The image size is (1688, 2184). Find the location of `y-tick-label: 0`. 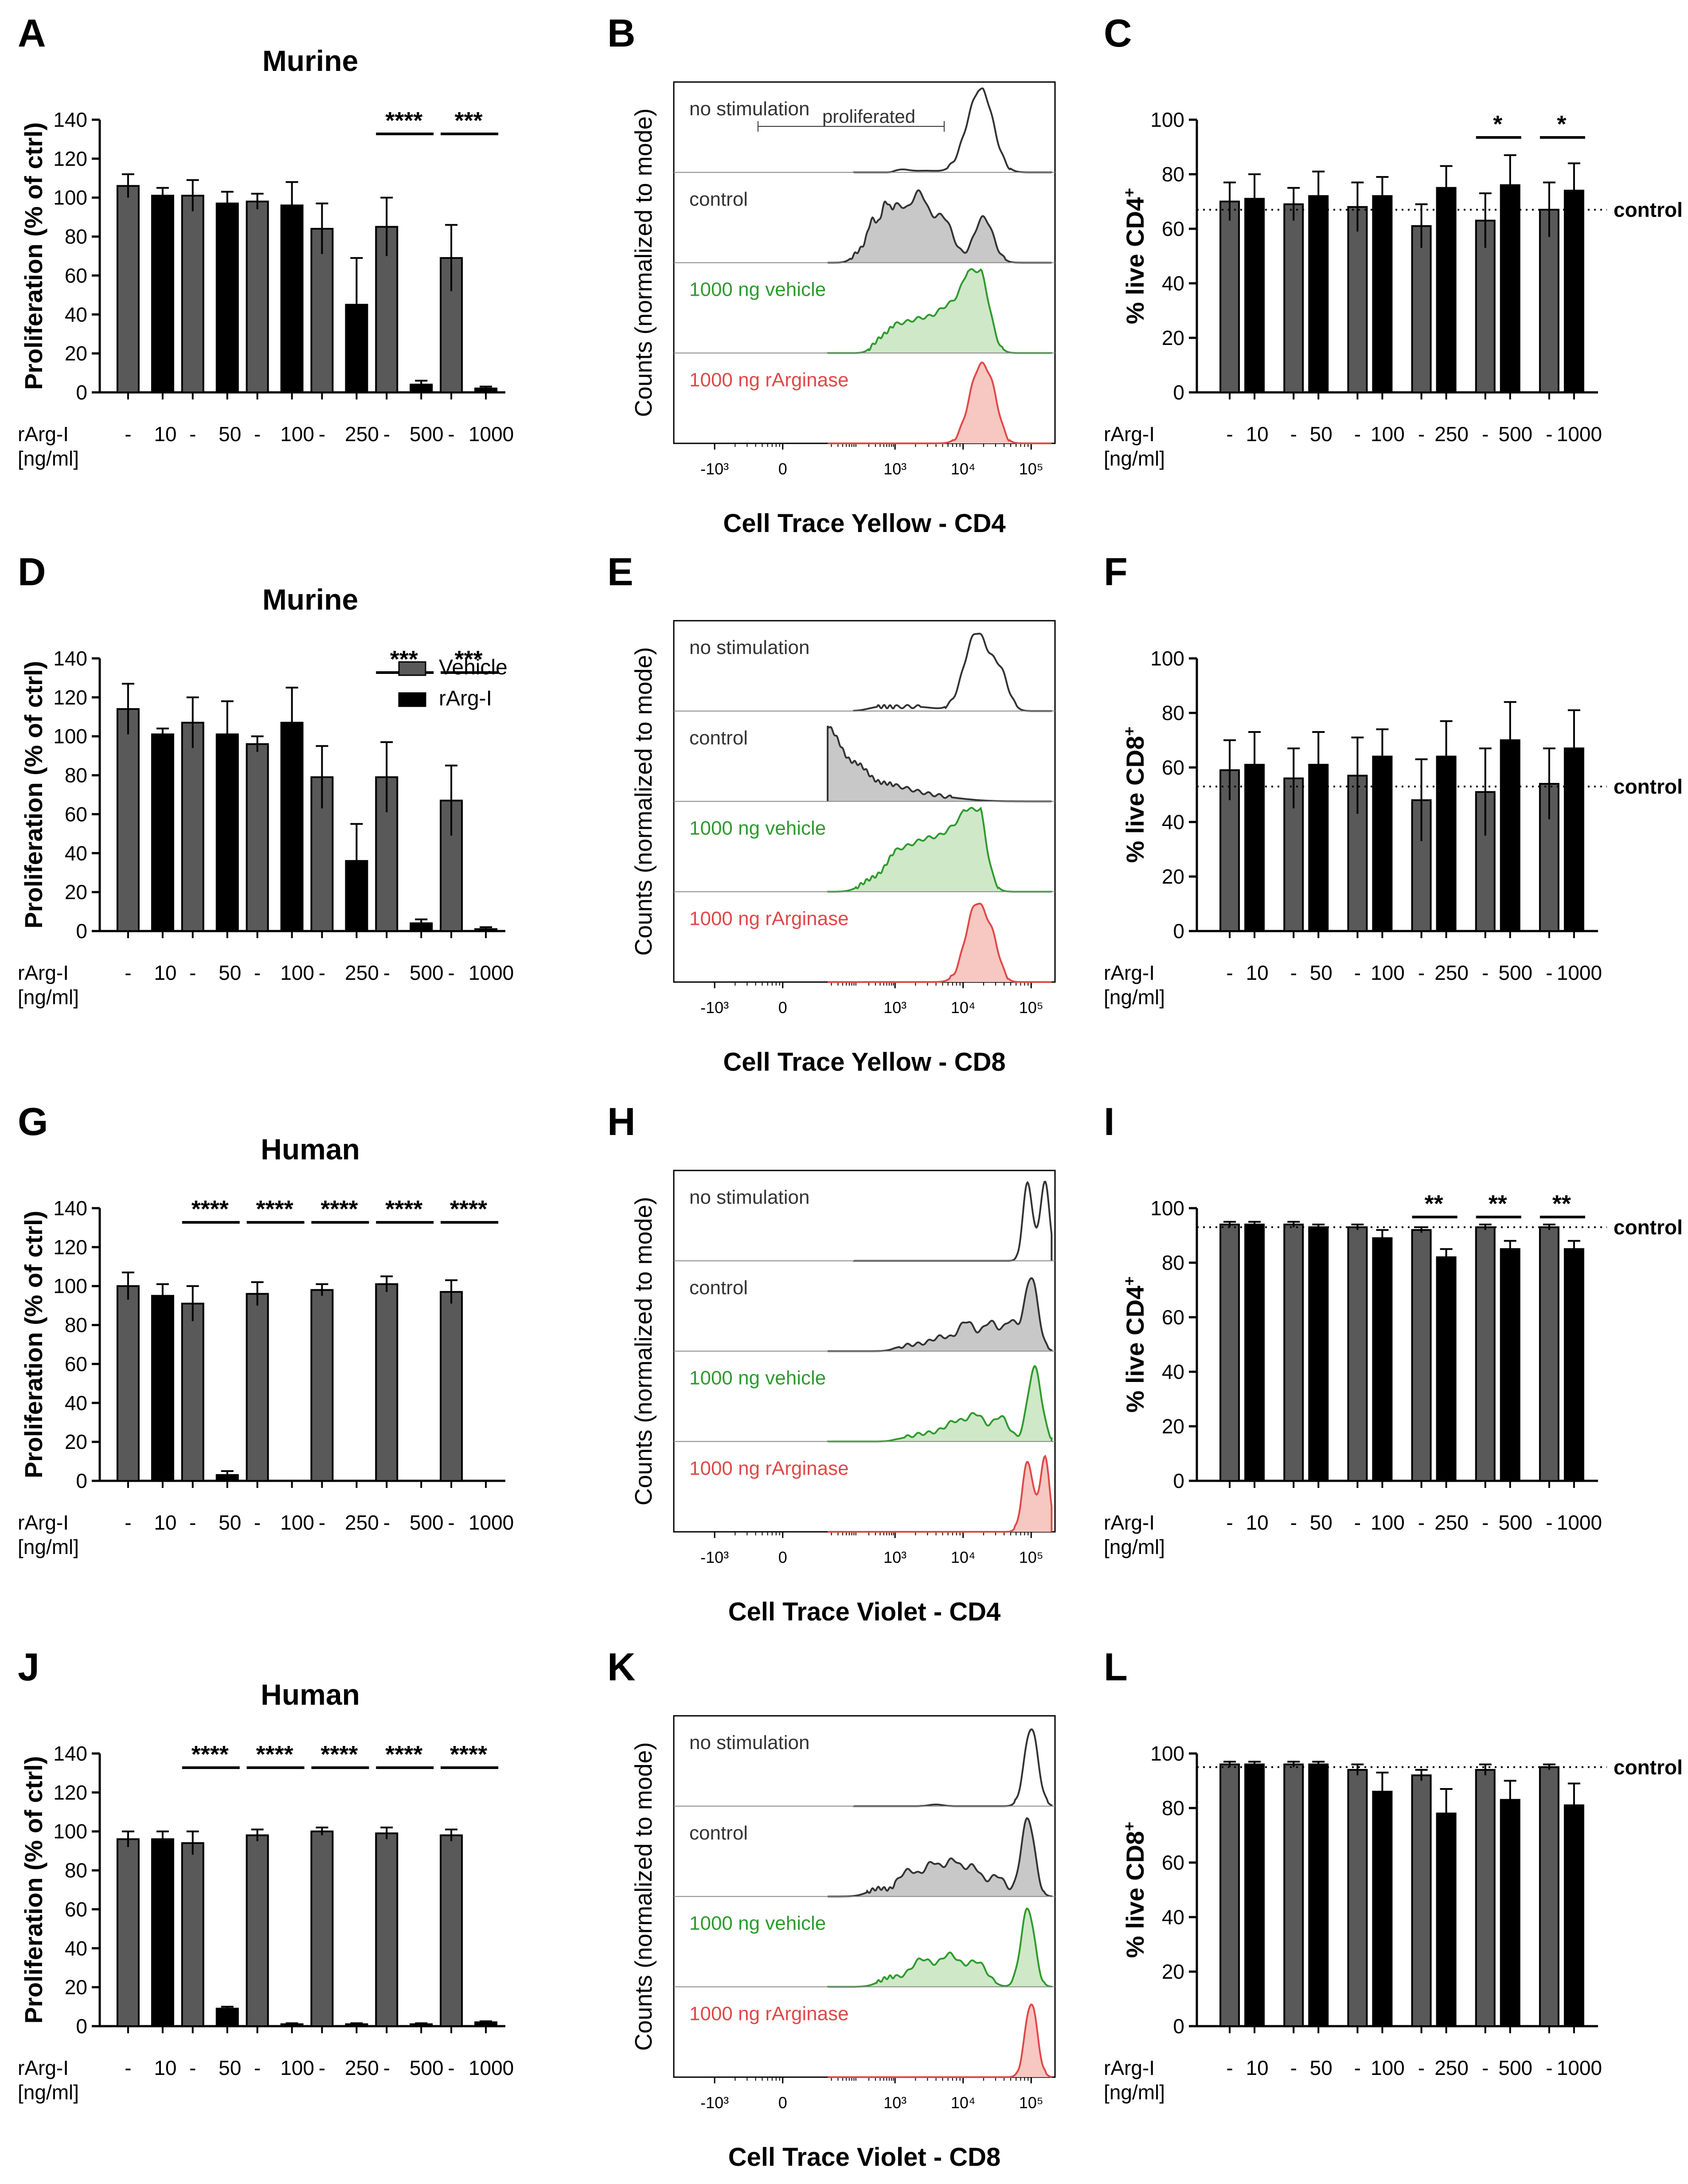

y-tick-label: 0 is located at coordinates (81, 2026).